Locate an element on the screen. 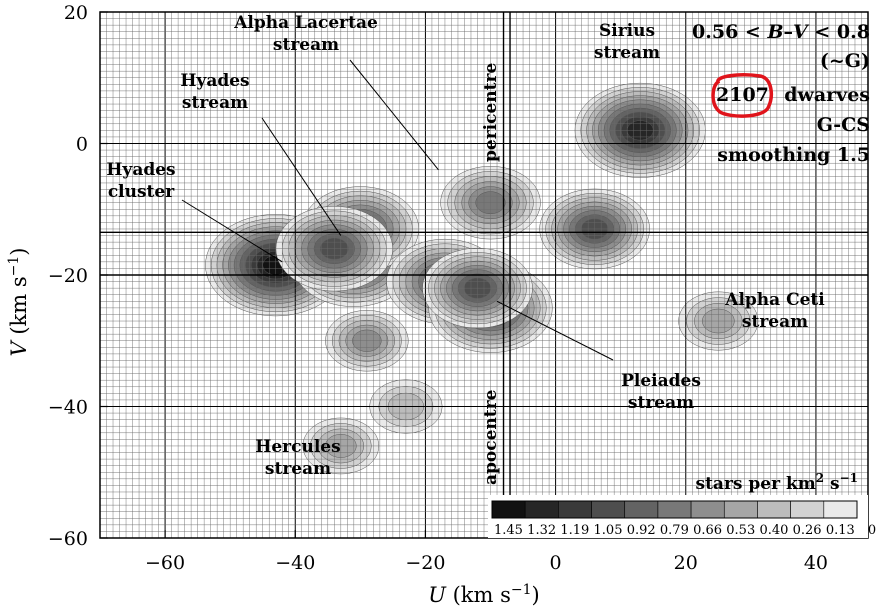  x-tick-label: 20 is located at coordinates (686, 563).